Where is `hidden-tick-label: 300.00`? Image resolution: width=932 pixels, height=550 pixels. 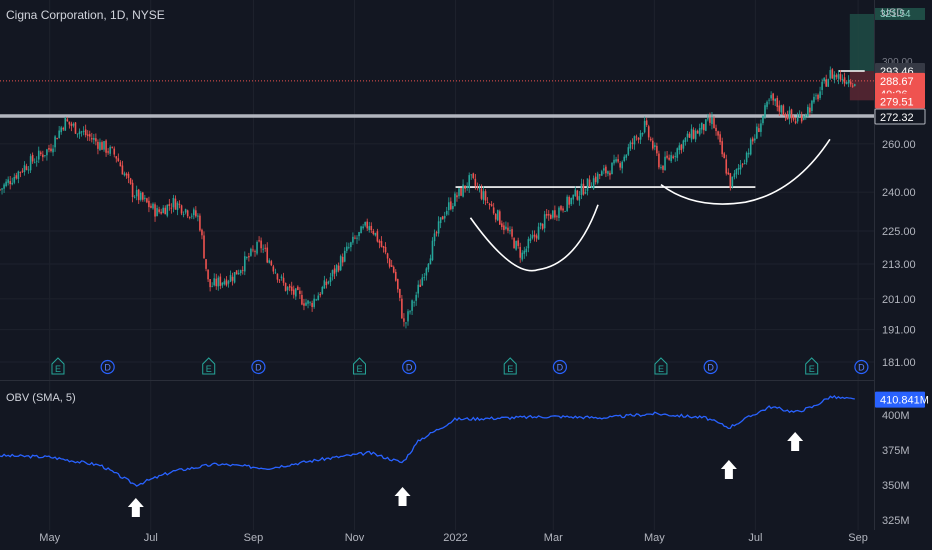 hidden-tick-label: 300.00 is located at coordinates (897, 62).